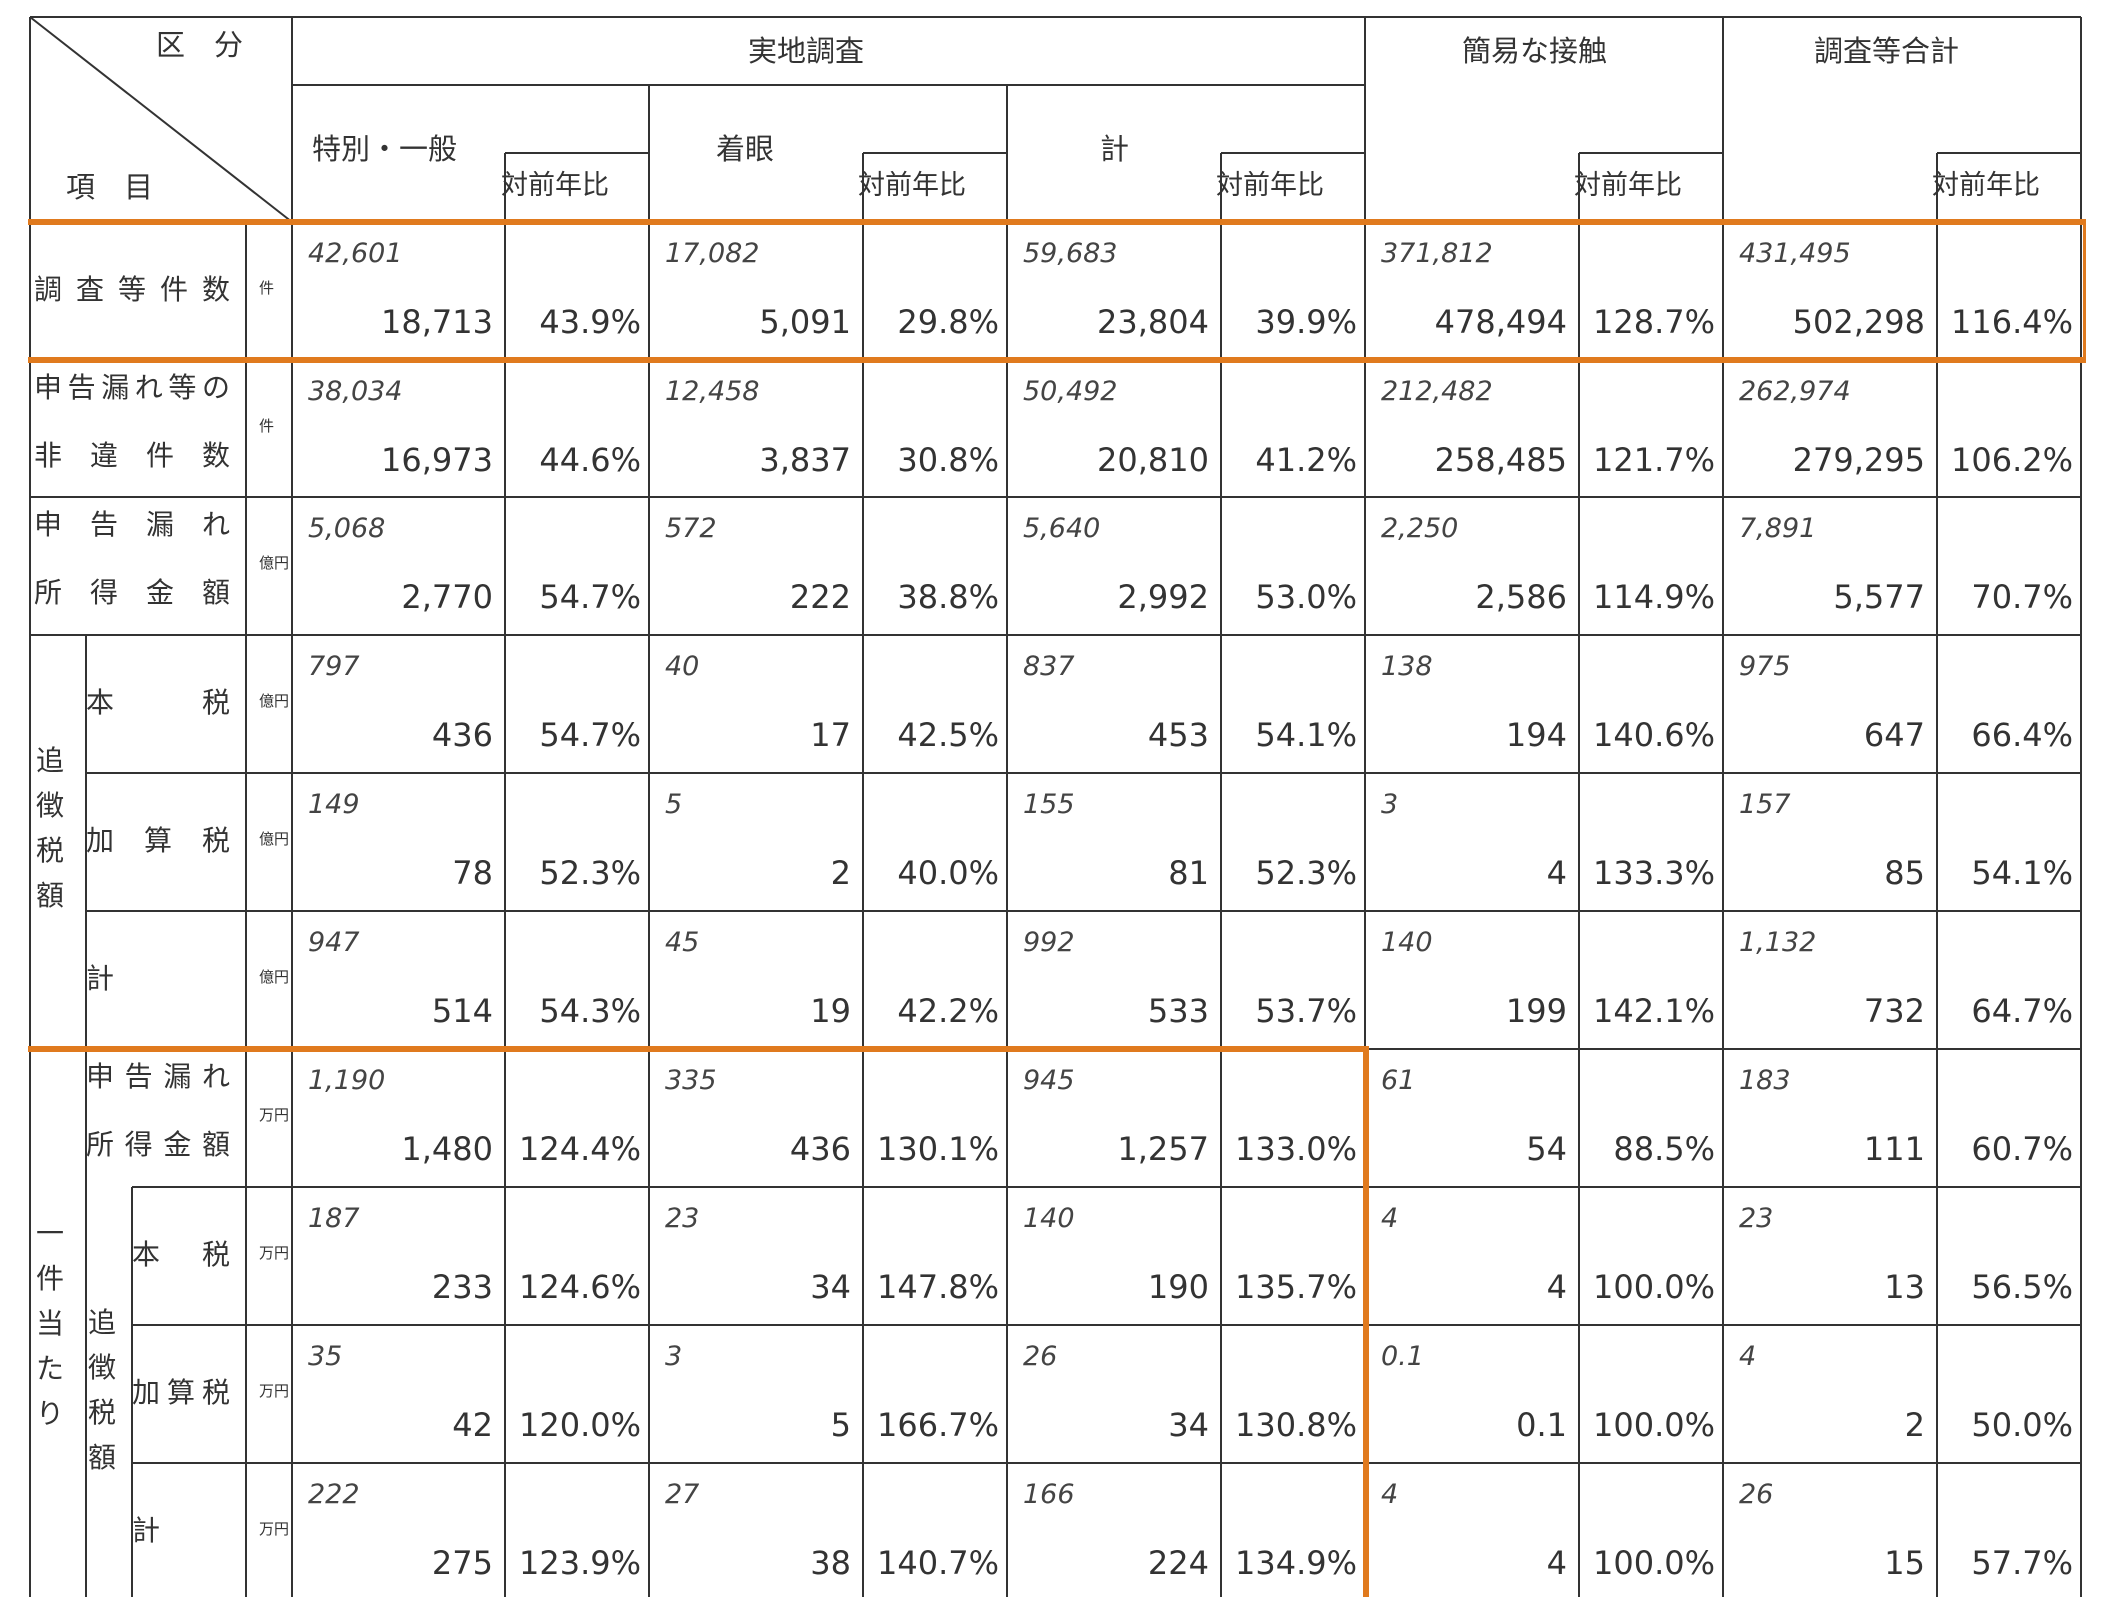  Describe the element at coordinates (355, 391) in the screenshot. I see `cell-prev-year: 38,034` at that location.